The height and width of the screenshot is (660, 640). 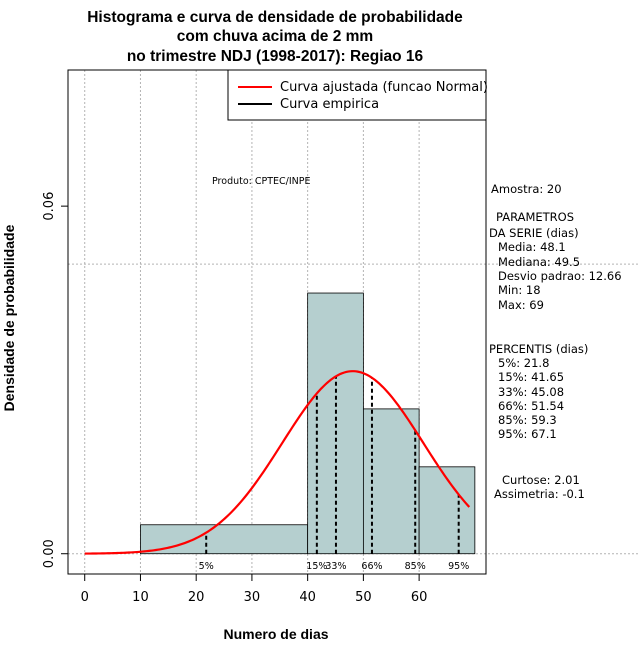 I want to click on percentil-5: 5%: 21.8, so click(x=523, y=363).